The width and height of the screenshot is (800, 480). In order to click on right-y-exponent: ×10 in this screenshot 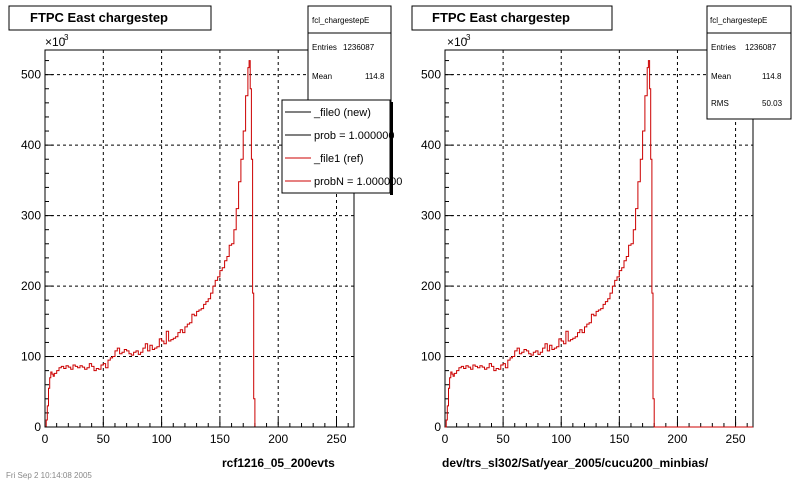, I will do `click(457, 42)`.